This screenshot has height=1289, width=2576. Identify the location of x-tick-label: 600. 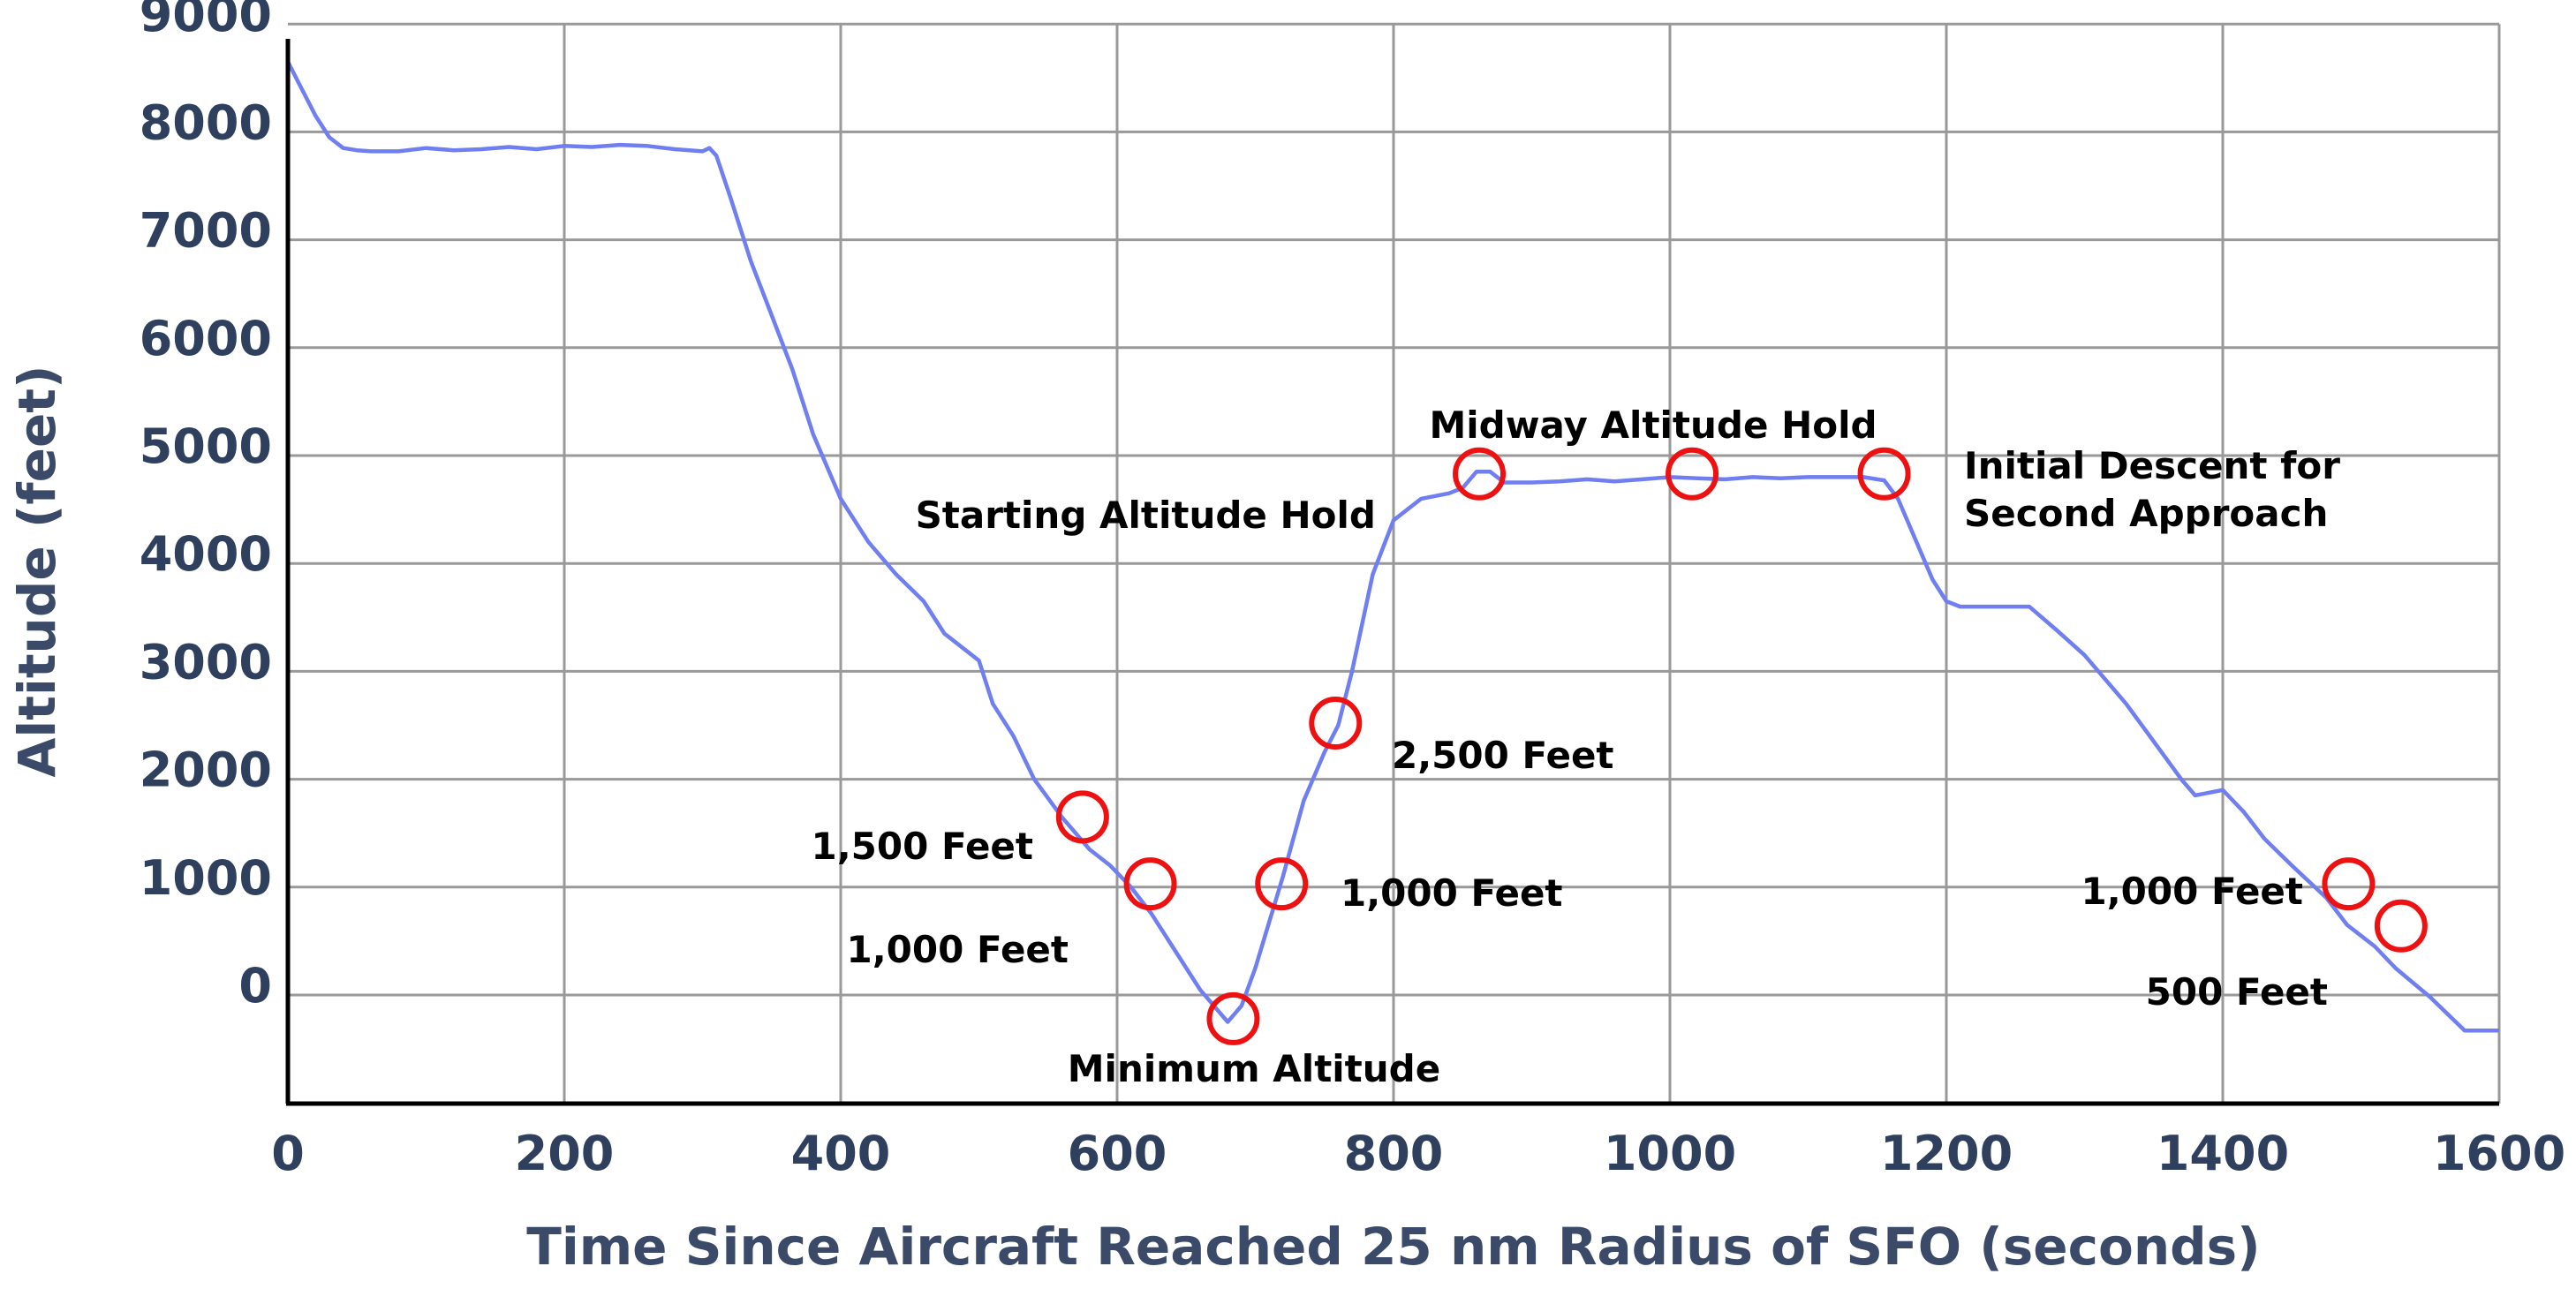
(1117, 1153).